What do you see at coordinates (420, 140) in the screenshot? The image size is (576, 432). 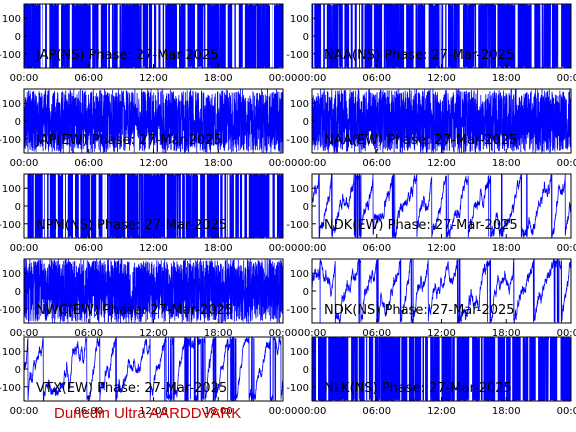 I see `panel-title: NAA(EW) Phase: 27-Mar-2025` at bounding box center [420, 140].